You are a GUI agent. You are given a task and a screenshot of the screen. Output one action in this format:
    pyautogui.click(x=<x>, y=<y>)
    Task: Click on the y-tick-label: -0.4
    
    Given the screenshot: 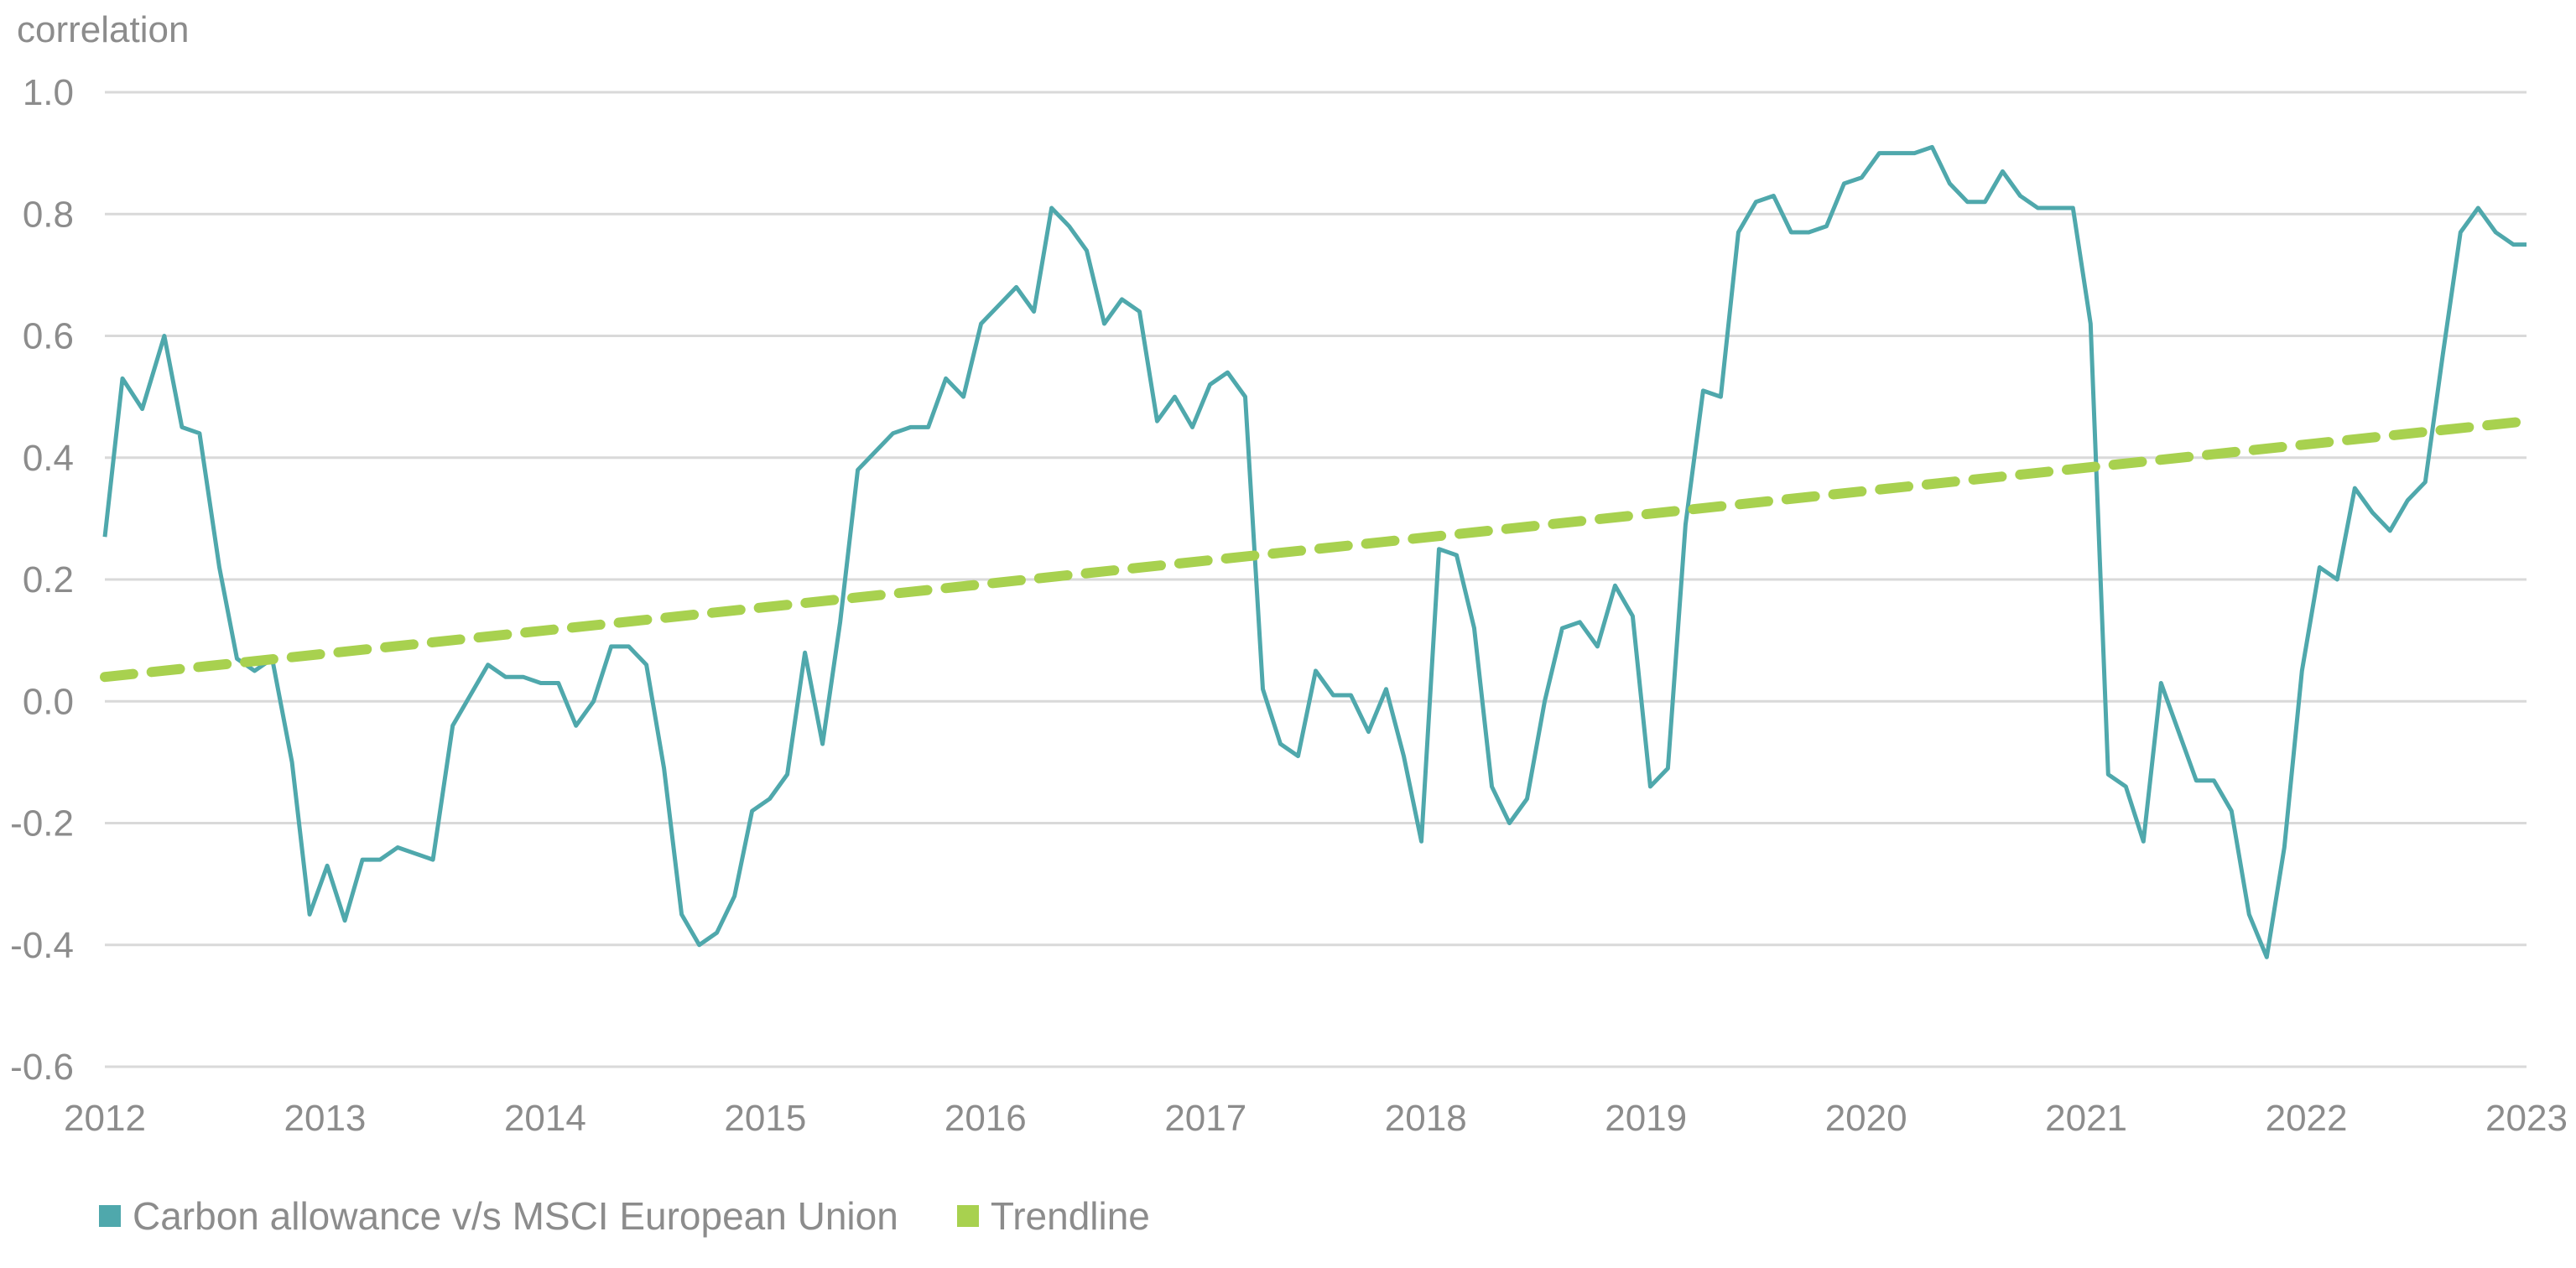 What is the action you would take?
    pyautogui.click(x=42, y=945)
    